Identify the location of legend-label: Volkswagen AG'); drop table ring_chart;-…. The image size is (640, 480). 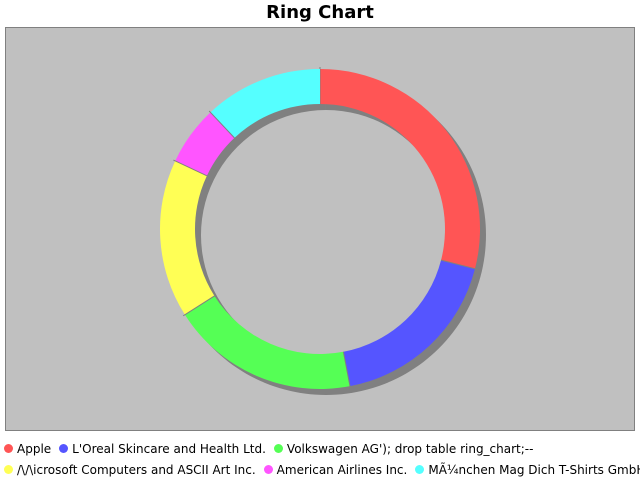
(410, 448).